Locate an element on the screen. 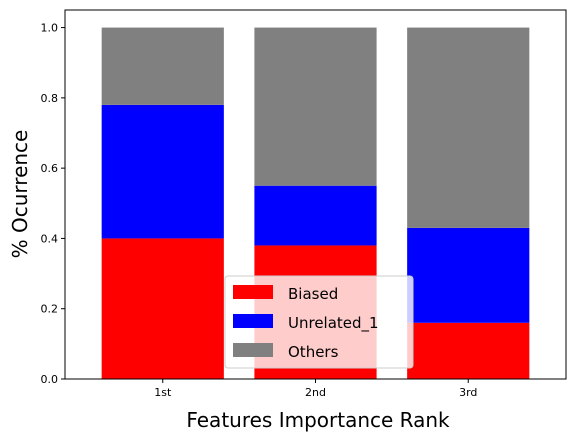 This screenshot has width=577, height=442. bar-biased-1st is located at coordinates (162, 308).